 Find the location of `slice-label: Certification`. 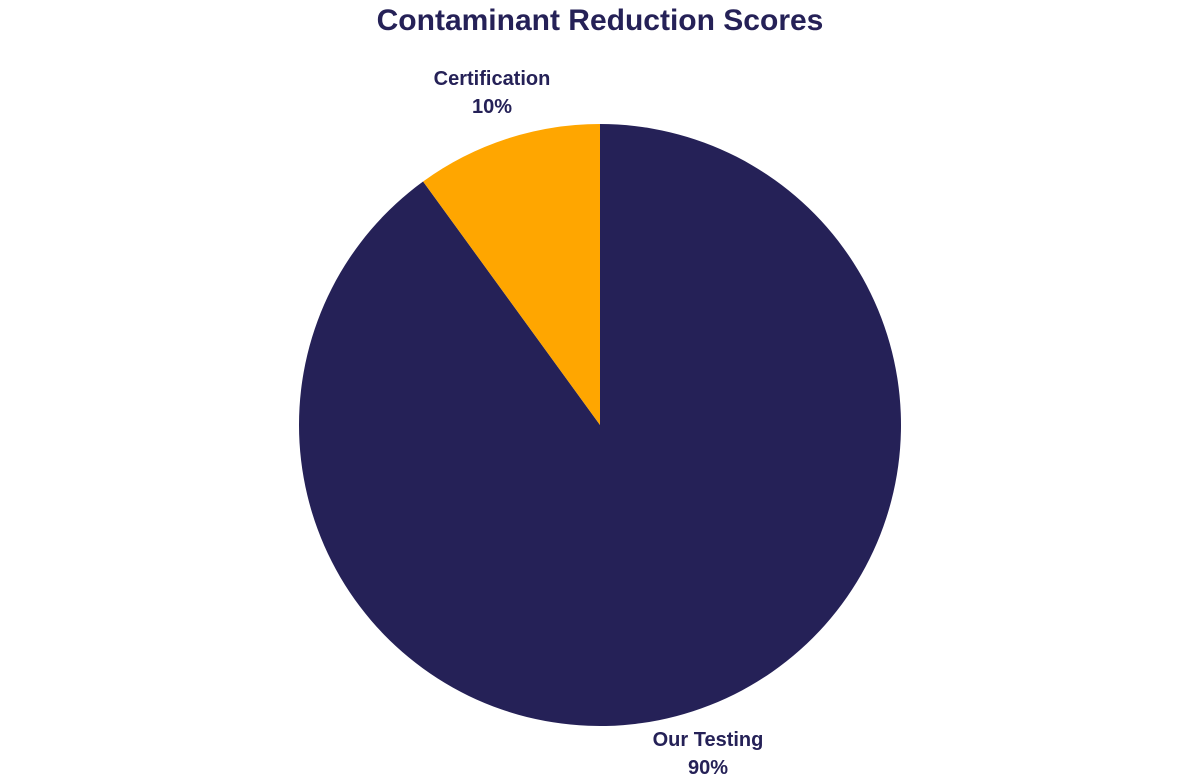

slice-label: Certification is located at coordinates (492, 79).